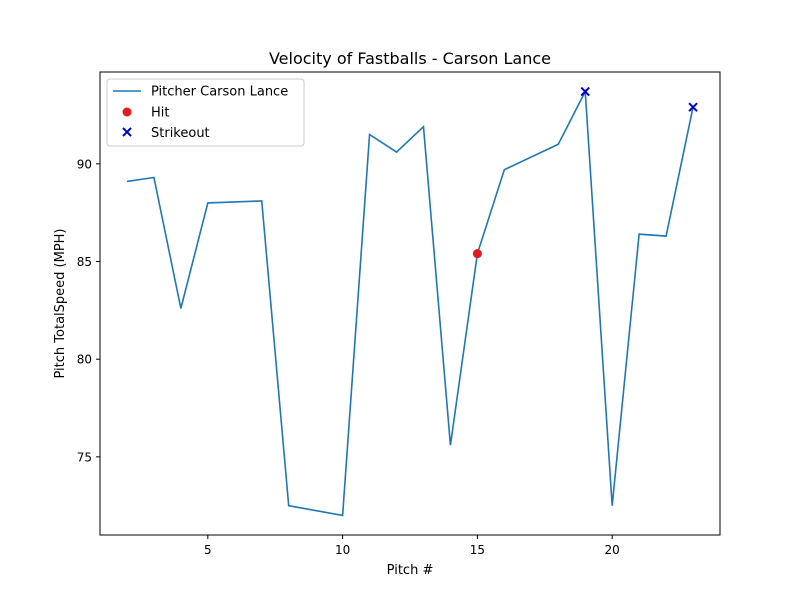 The image size is (800, 600). What do you see at coordinates (88, 310) in the screenshot?
I see `y-axis: 75 80 85 90` at bounding box center [88, 310].